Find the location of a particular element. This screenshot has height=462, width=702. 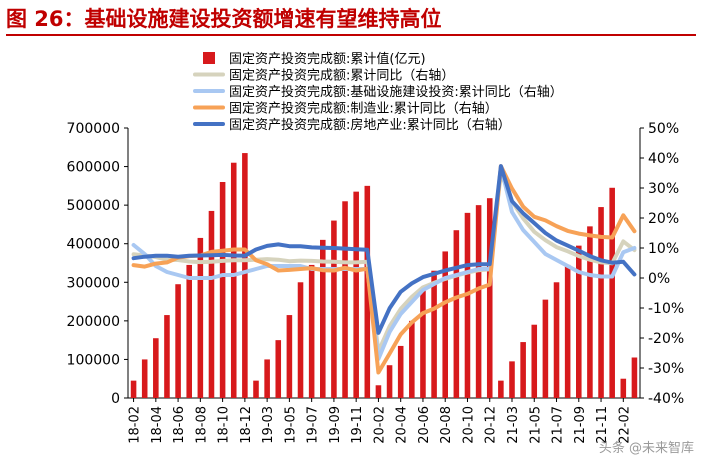

left-tick-label: 0 is located at coordinates (115, 399).